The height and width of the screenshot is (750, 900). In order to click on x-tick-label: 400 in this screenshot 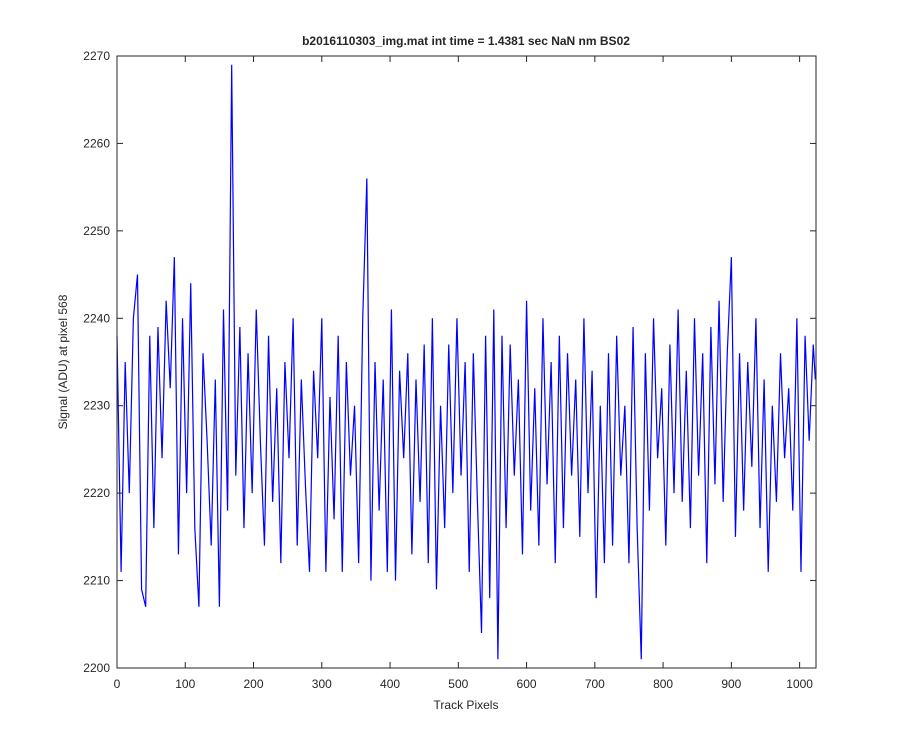, I will do `click(390, 684)`.